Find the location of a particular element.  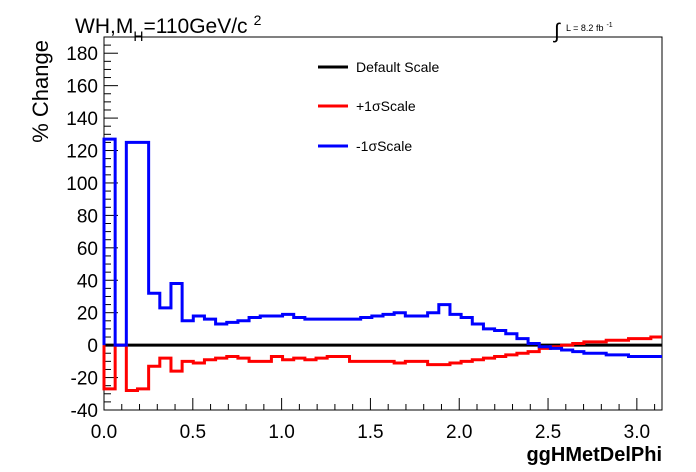

y-tick-label: 80 is located at coordinates (87, 216).